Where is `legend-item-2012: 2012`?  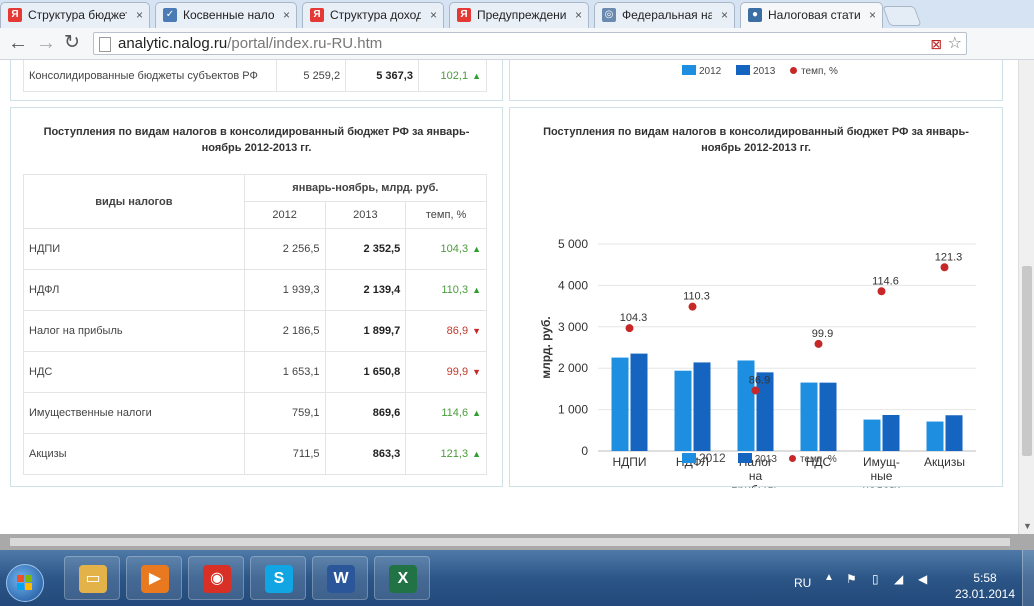
legend-item-2012: 2012 is located at coordinates (701, 71).